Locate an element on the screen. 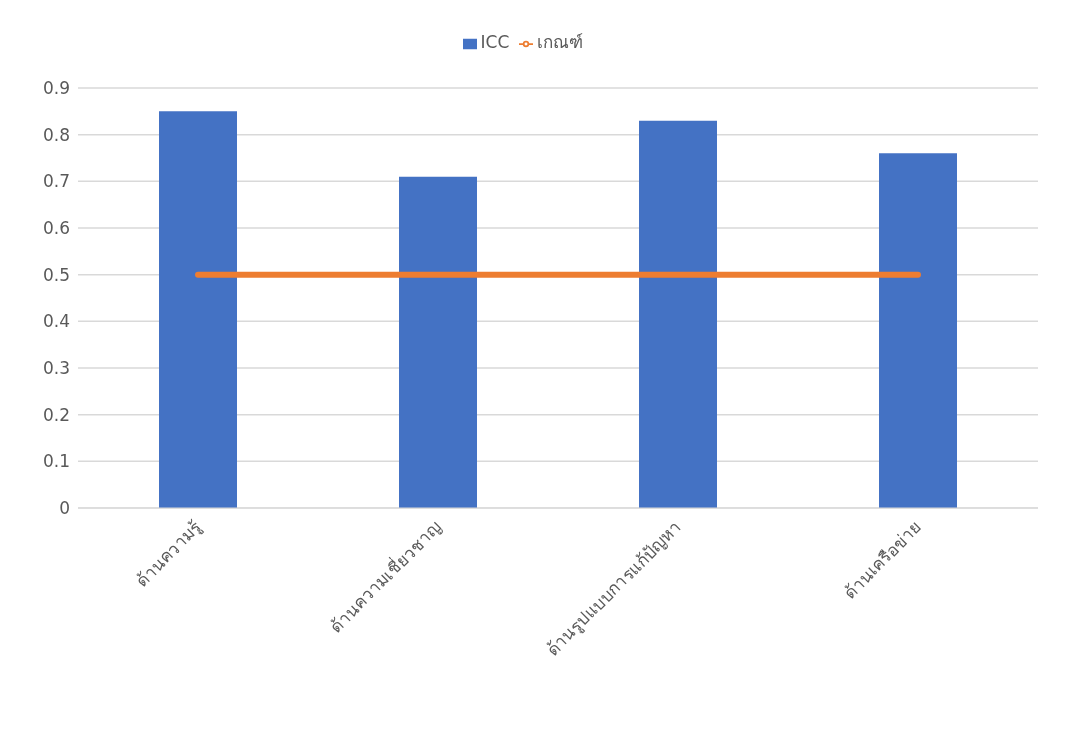  y-tick-label: 0.8 is located at coordinates (56, 134).